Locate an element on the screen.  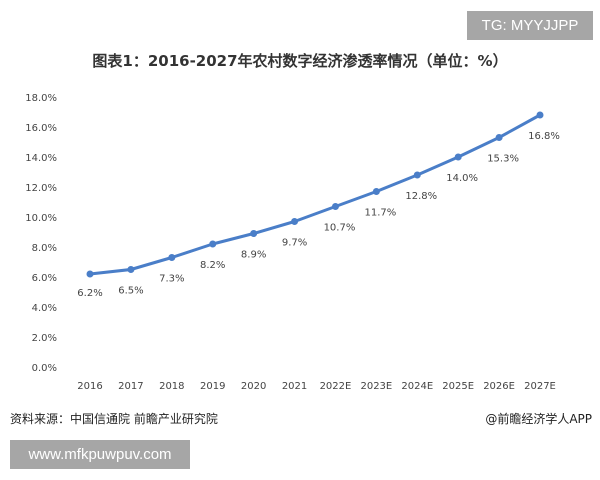
x-tick-label: 2020 is located at coordinates (253, 386).